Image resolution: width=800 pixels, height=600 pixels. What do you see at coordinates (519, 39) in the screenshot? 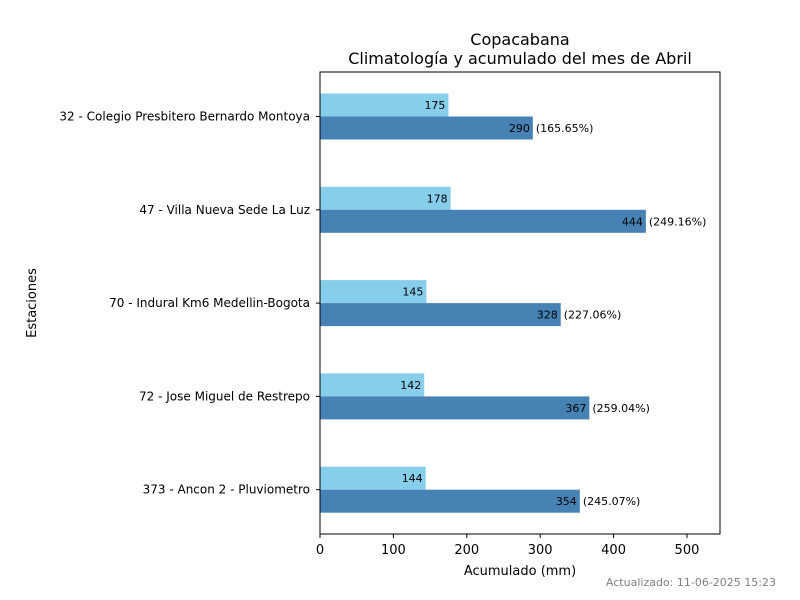
I see `chart-title: Copacabana` at bounding box center [519, 39].